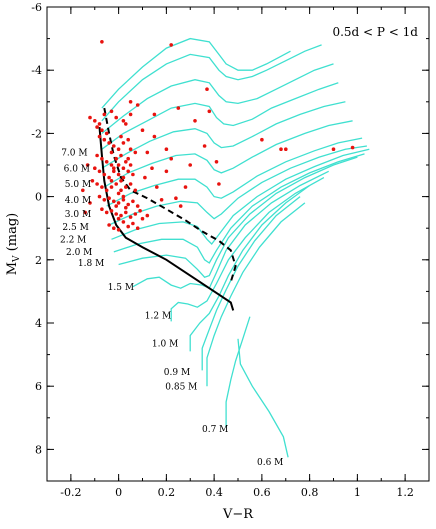 The height and width of the screenshot is (529, 436). I want to click on mass-label: 1.0 M, so click(165, 345).